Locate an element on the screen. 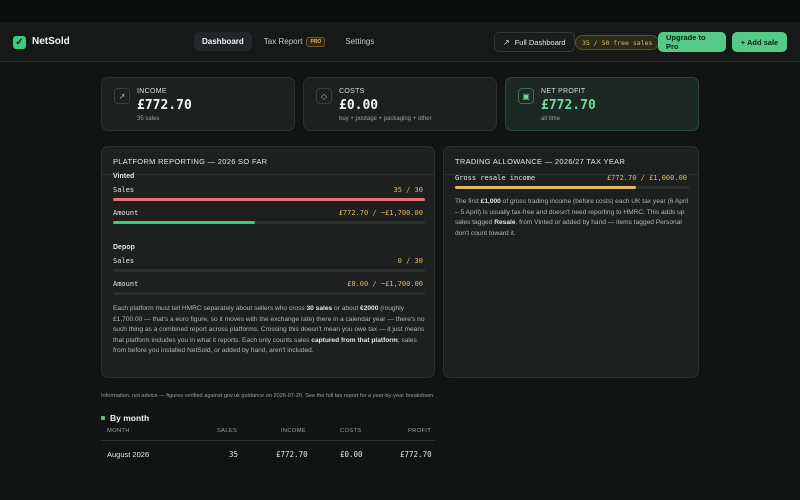 This screenshot has width=800, height=500. full-dashboard-button: ↗ Full Dashboard is located at coordinates (534, 42).